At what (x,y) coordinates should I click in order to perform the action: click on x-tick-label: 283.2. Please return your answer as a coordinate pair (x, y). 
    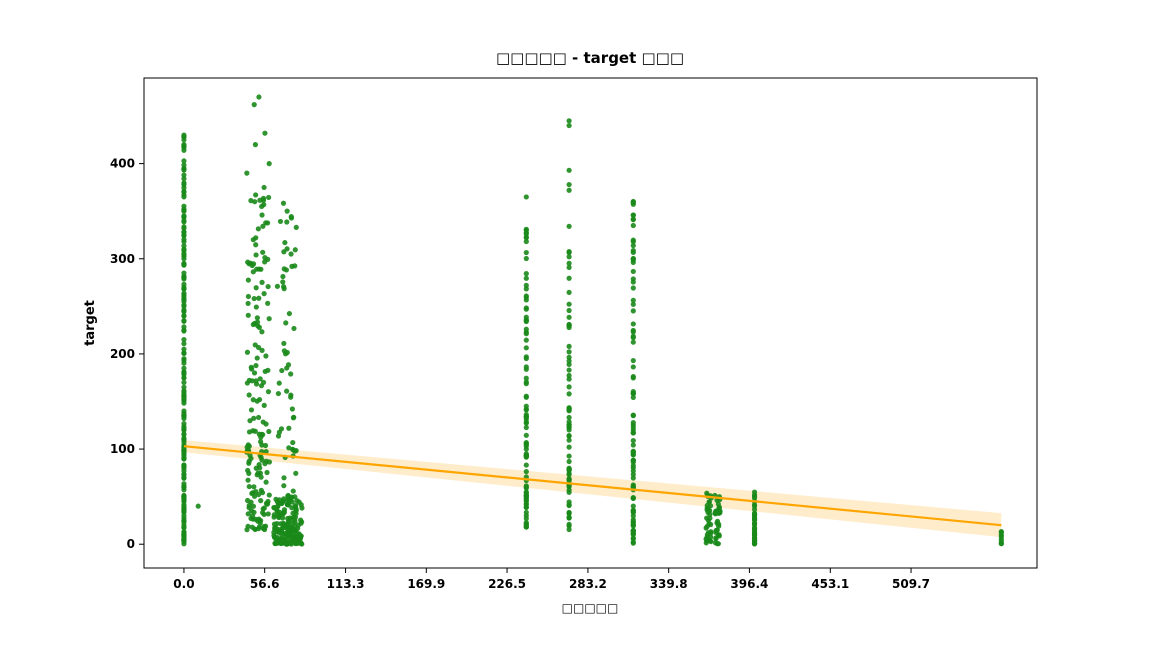
    Looking at the image, I should click on (588, 584).